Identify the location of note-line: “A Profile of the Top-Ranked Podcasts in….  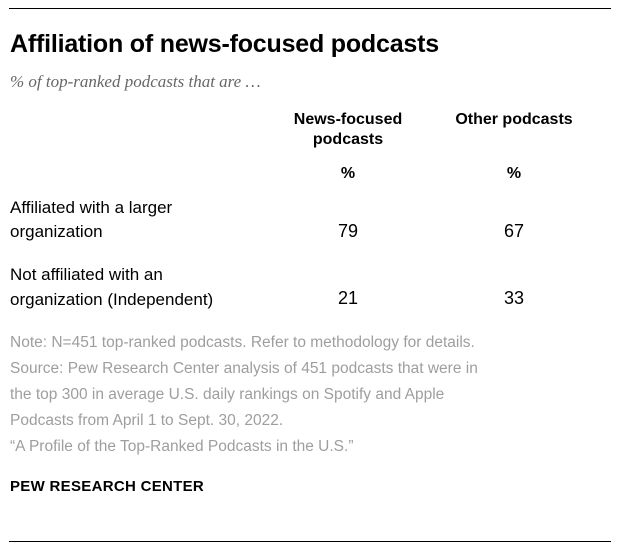
(182, 447).